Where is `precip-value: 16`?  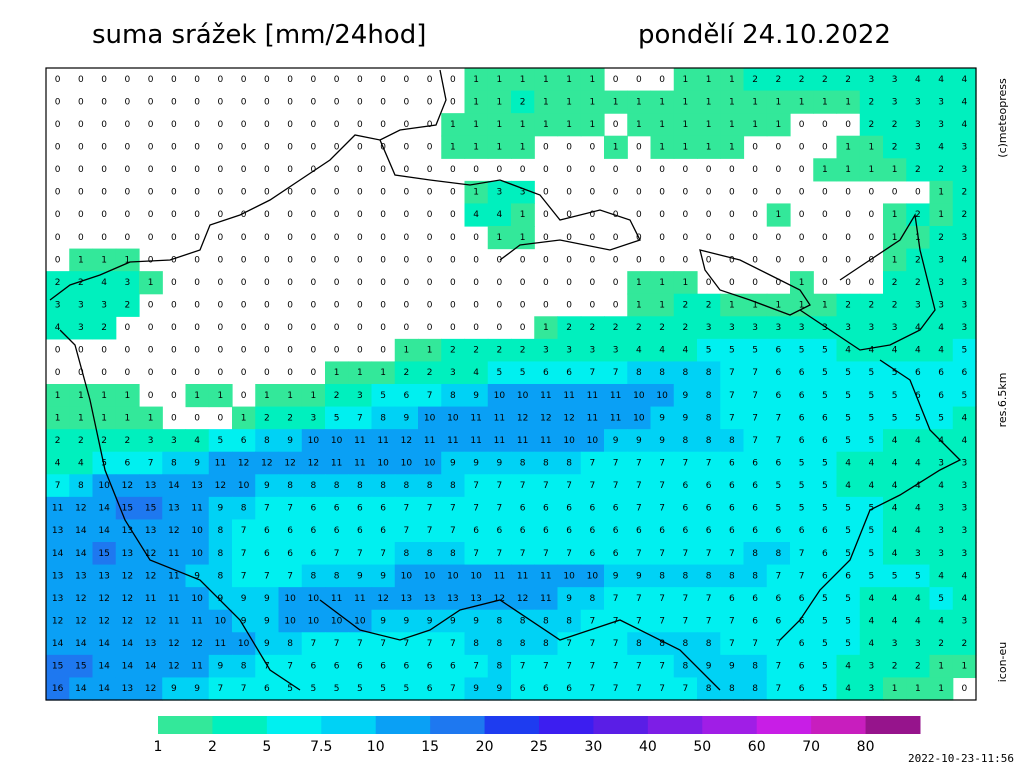 precip-value: 16 is located at coordinates (58, 689).